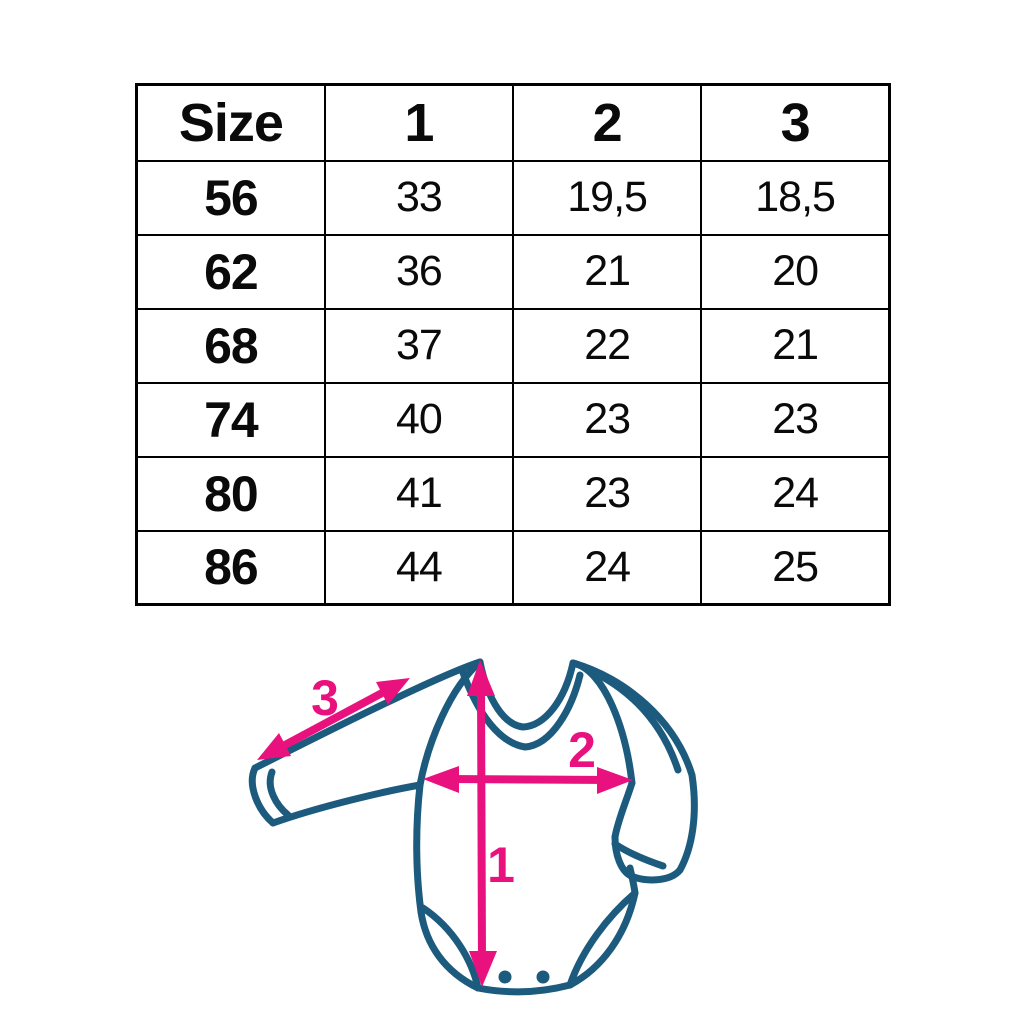 This screenshot has width=1024, height=1024. I want to click on cell-measure-2: 24, so click(607, 567).